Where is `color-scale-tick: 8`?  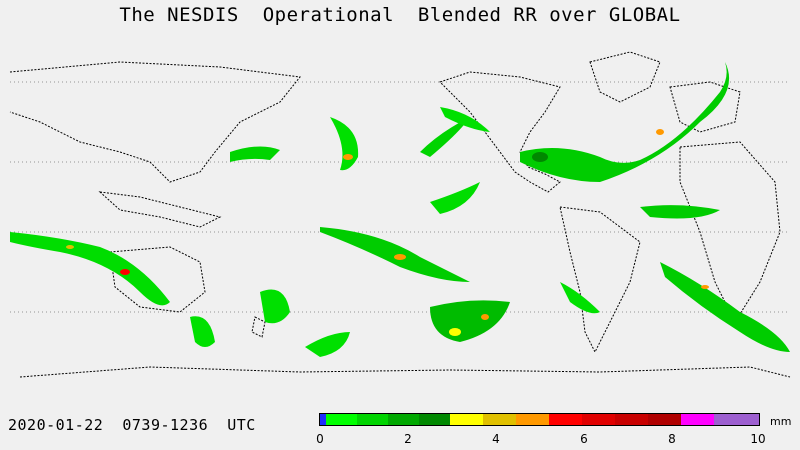
color-scale-tick: 8 is located at coordinates (672, 439).